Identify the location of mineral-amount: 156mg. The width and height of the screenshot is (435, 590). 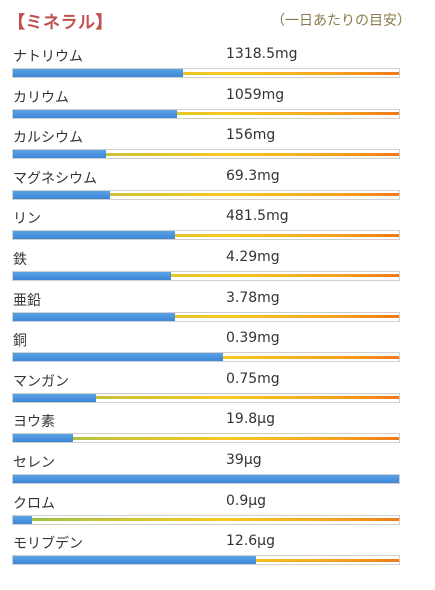
(251, 135).